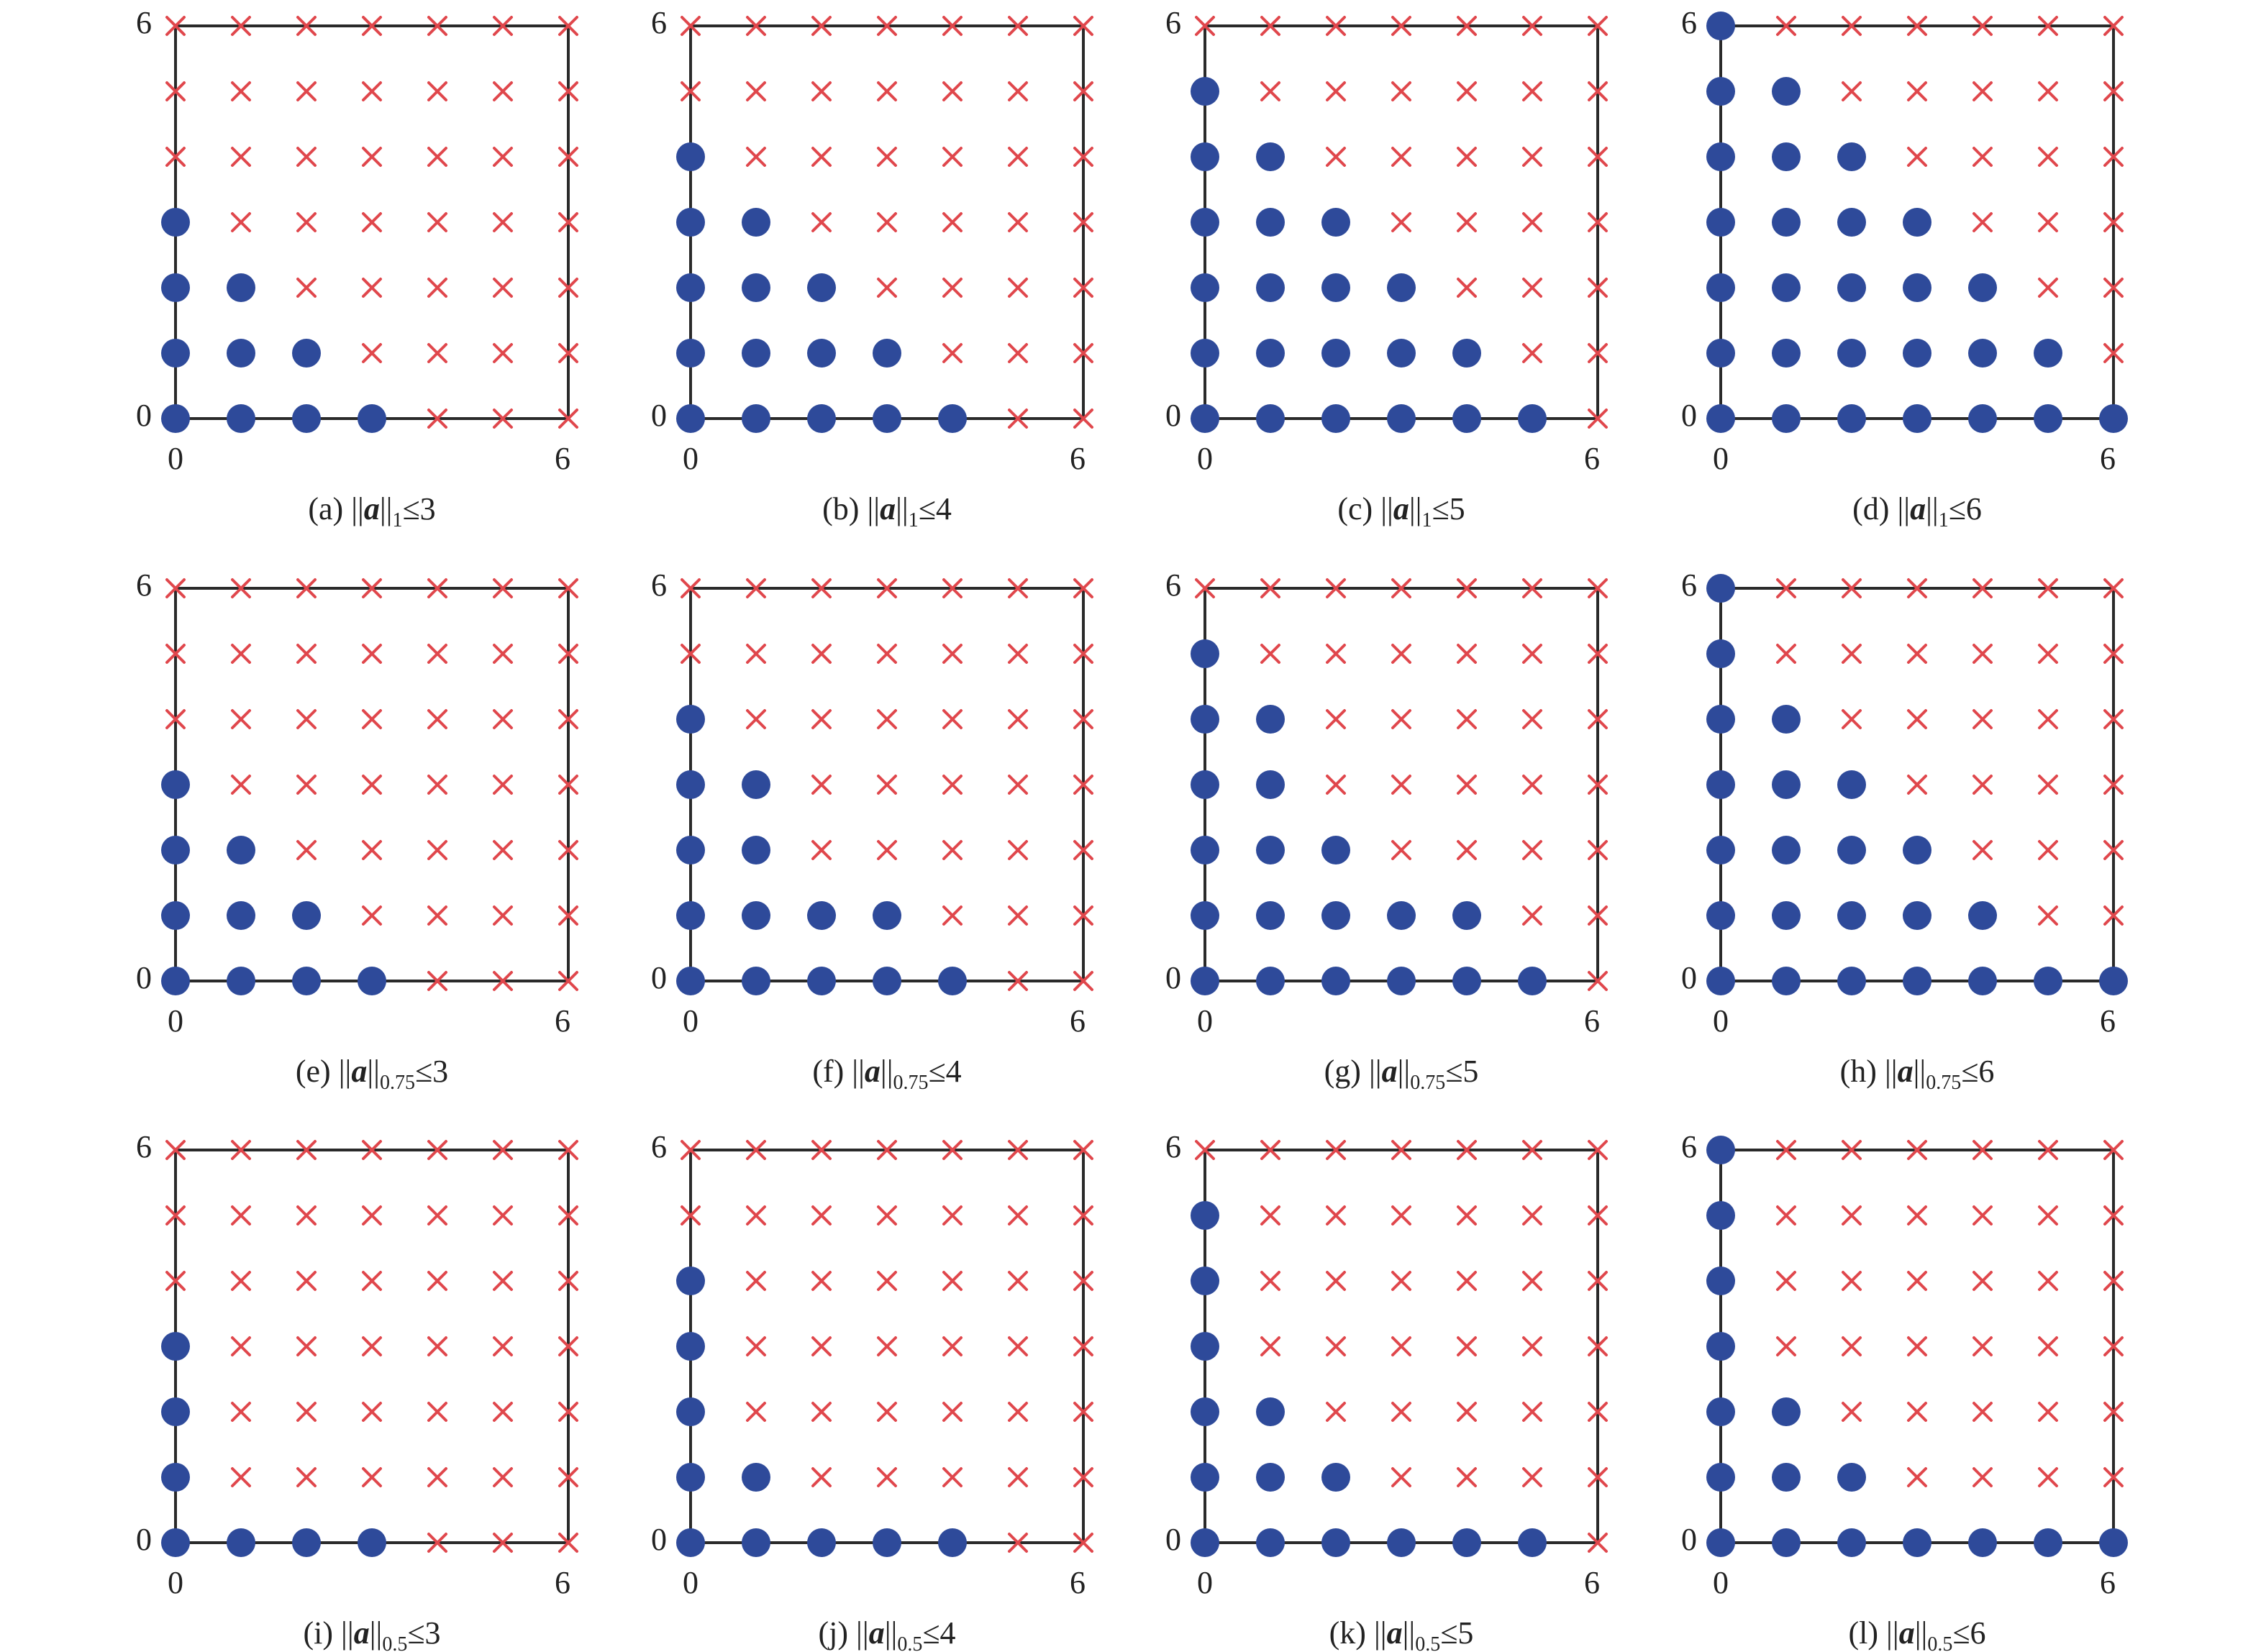  What do you see at coordinates (872, 1390) in the screenshot?
I see `panel-j: 0 6 0 6 (j) ||a||0.5≤4` at bounding box center [872, 1390].